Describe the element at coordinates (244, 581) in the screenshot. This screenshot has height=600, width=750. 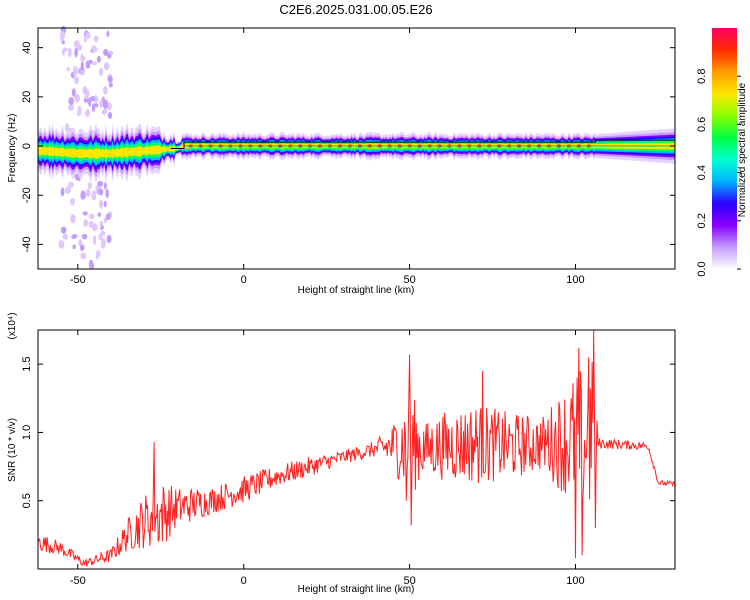
I see `snr-x-tick-label: 0` at that location.